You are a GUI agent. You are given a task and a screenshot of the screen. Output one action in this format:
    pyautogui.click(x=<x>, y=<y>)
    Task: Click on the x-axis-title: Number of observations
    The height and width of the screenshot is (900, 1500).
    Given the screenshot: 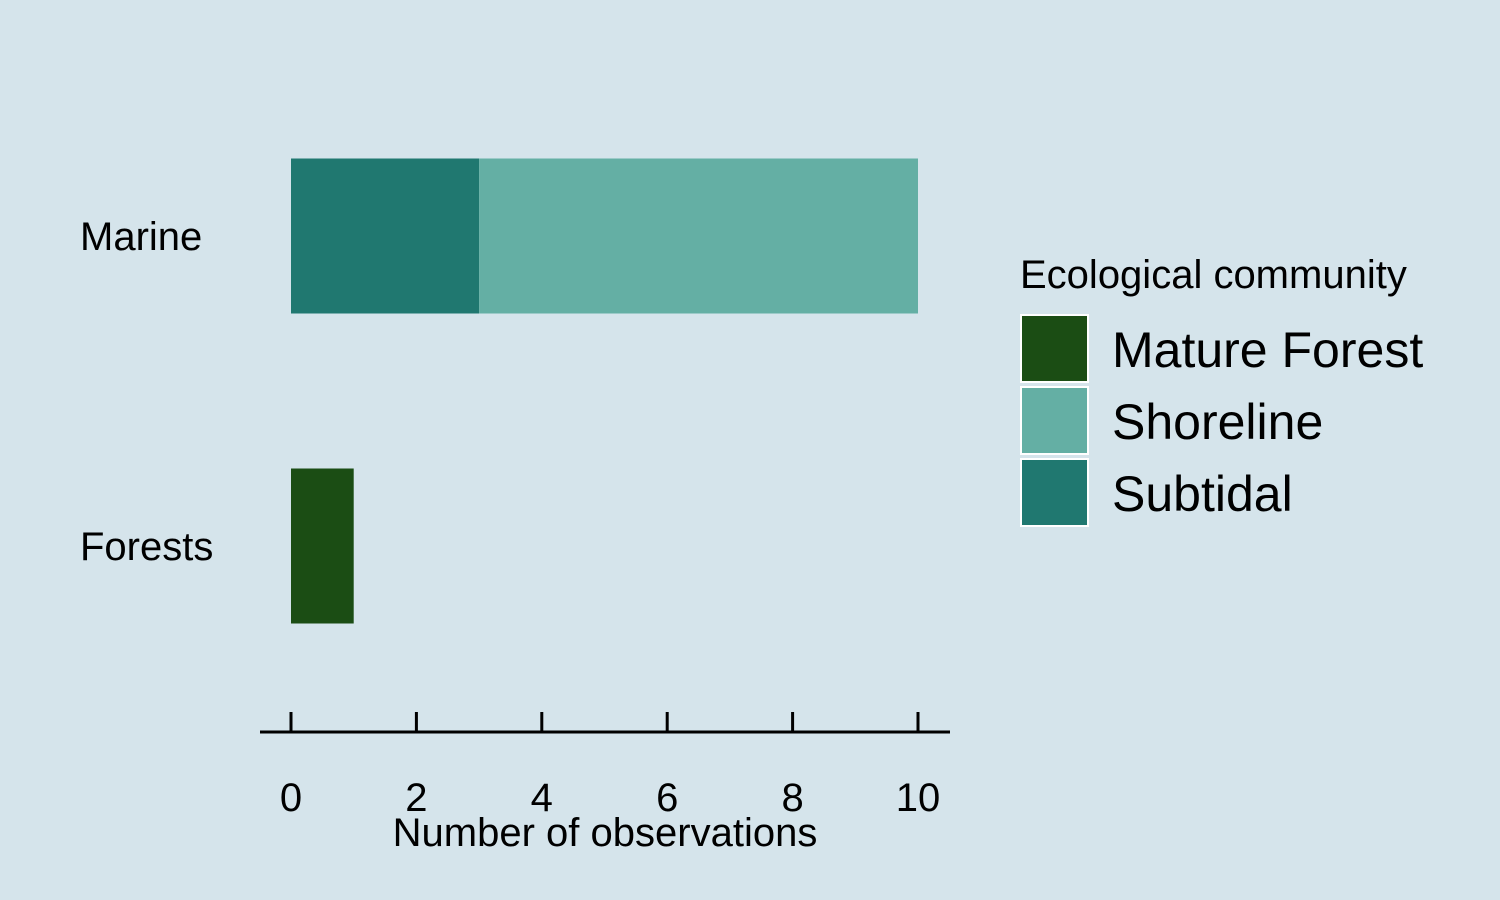 What is the action you would take?
    pyautogui.click(x=605, y=833)
    